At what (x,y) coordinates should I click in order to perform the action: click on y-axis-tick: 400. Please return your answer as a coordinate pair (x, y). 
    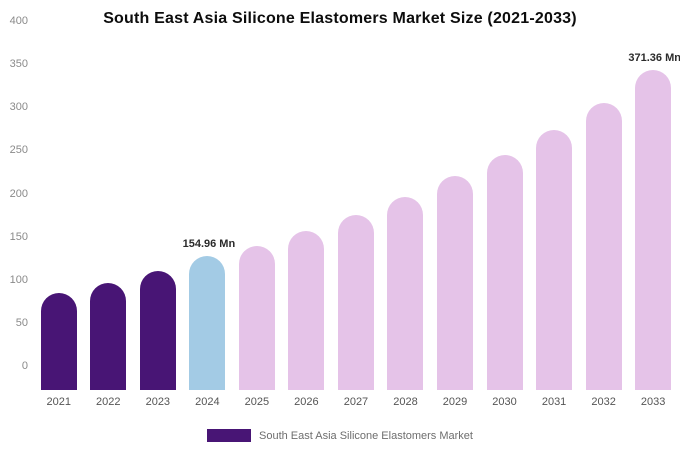
    Looking at the image, I should click on (18, 21).